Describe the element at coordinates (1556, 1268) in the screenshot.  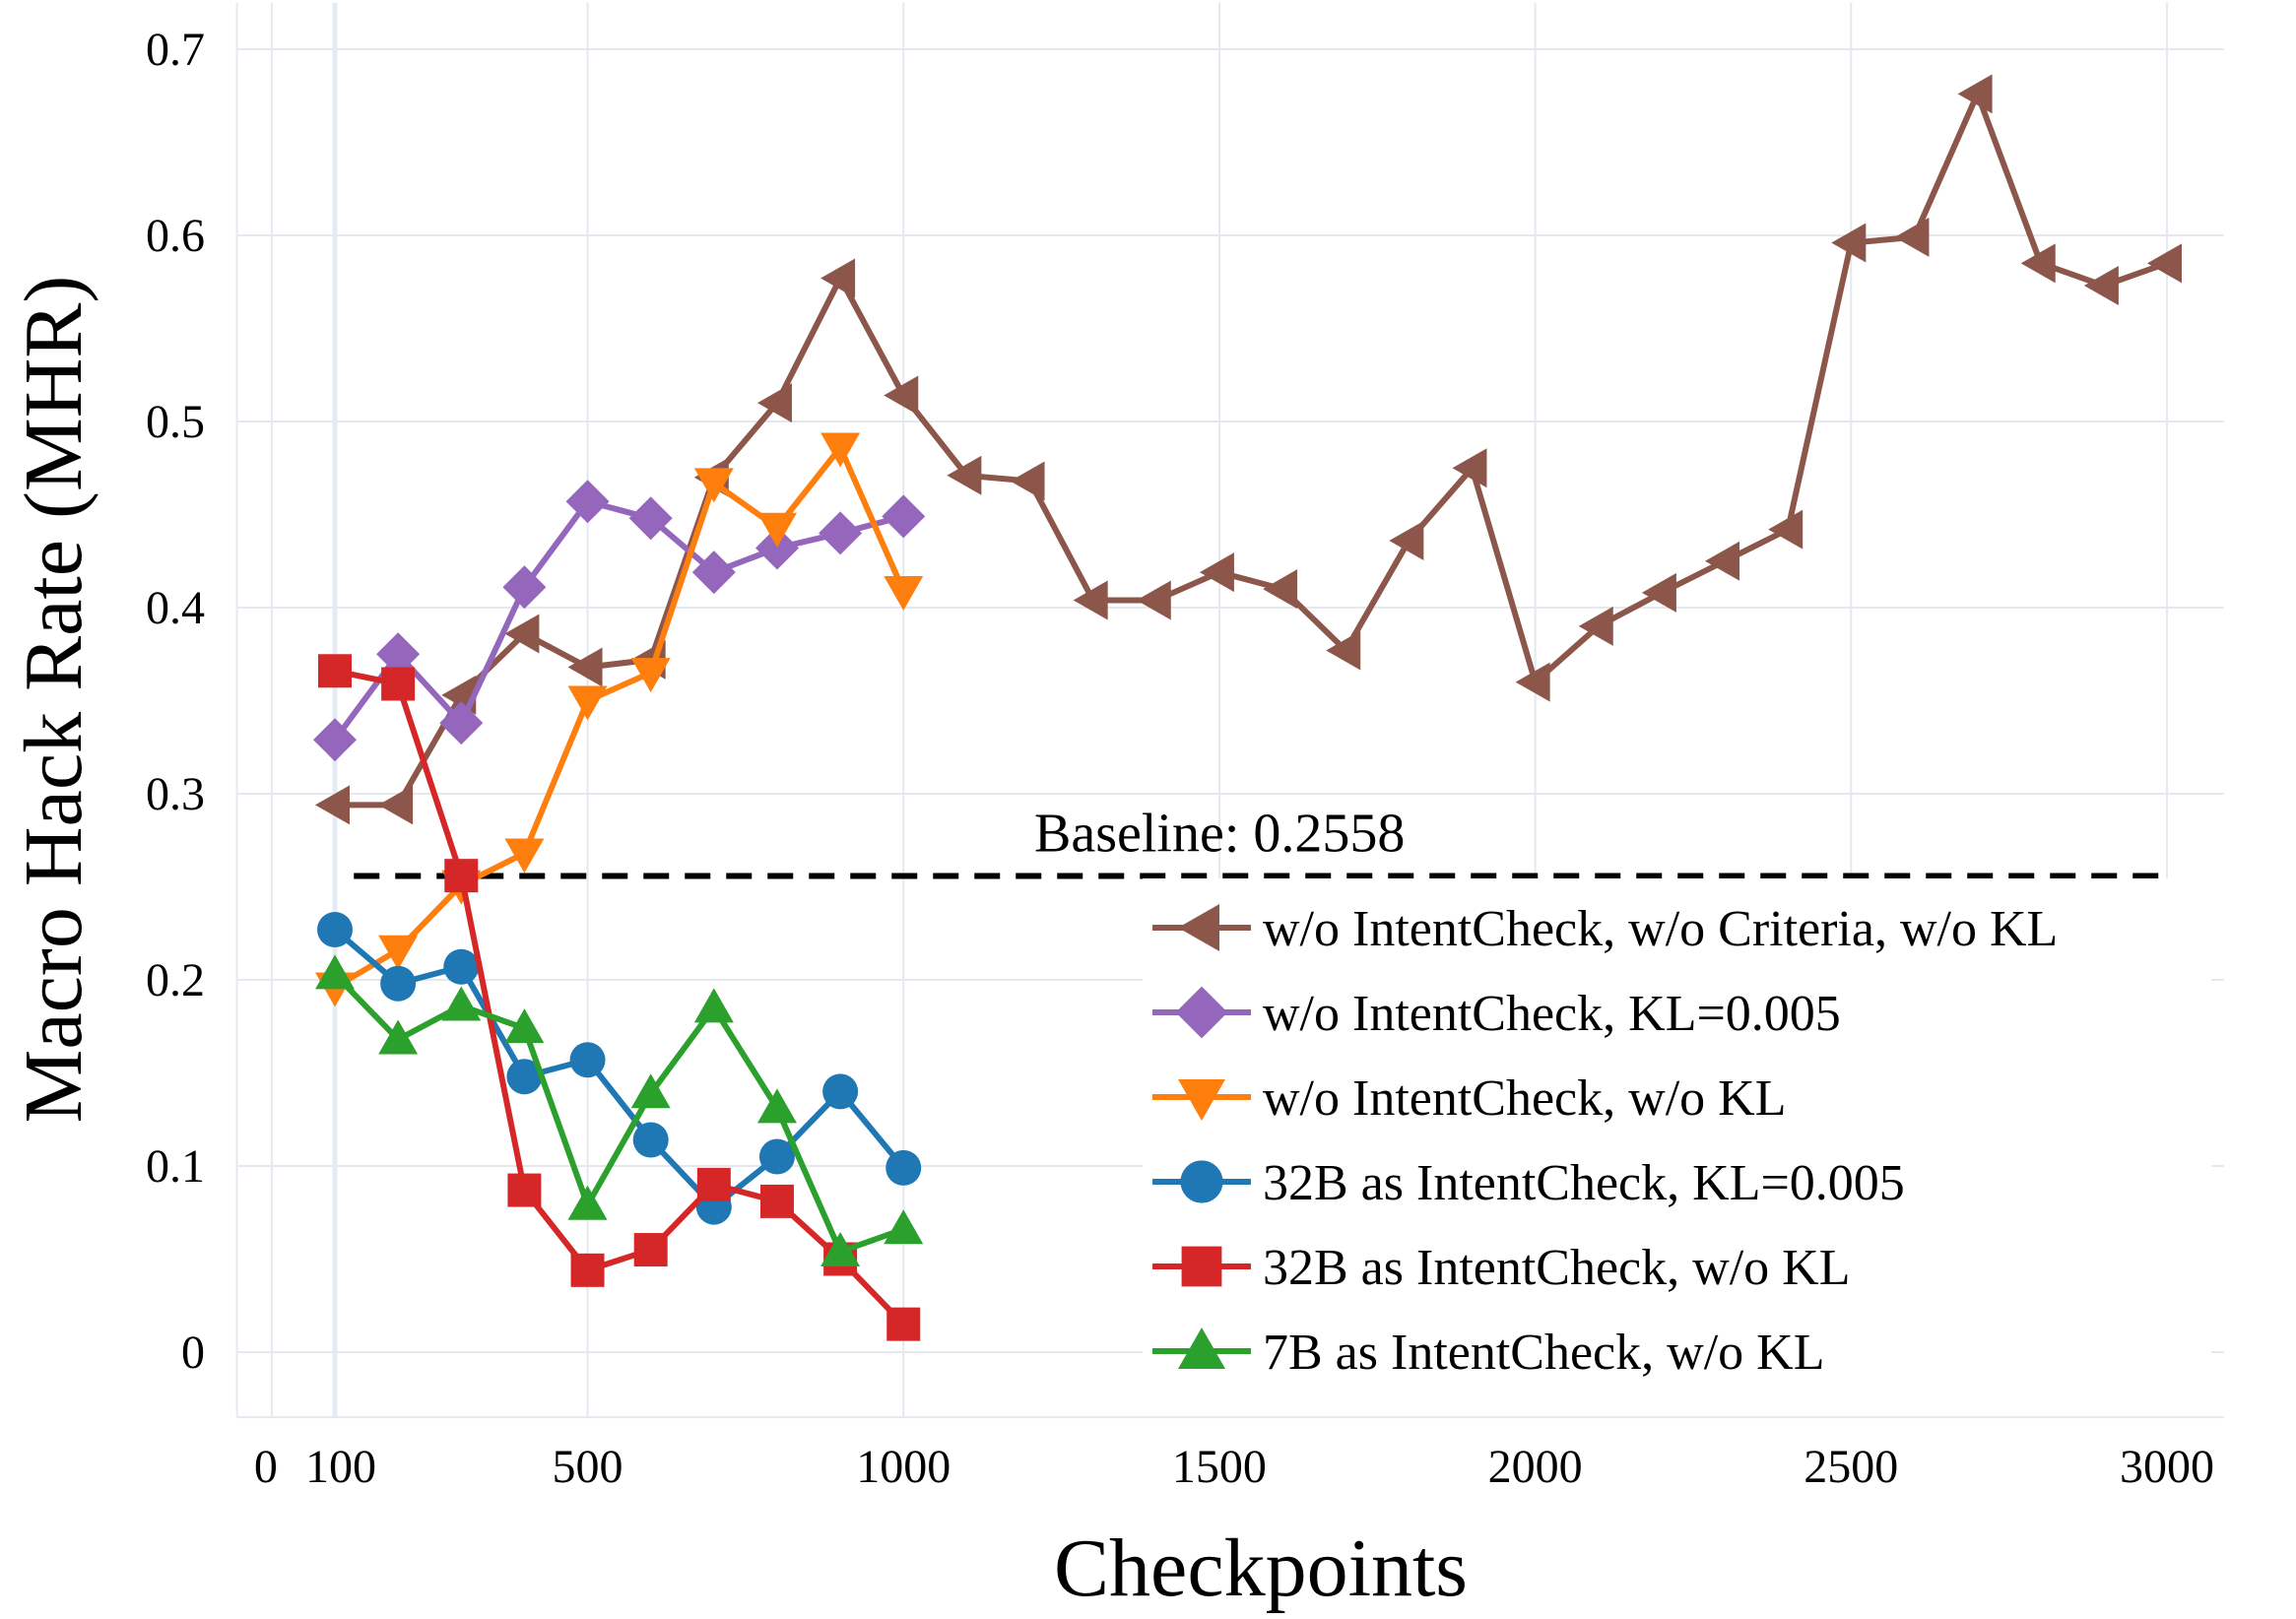
I see `legend-label: 32B as IntentCheck, w/o KL` at that location.